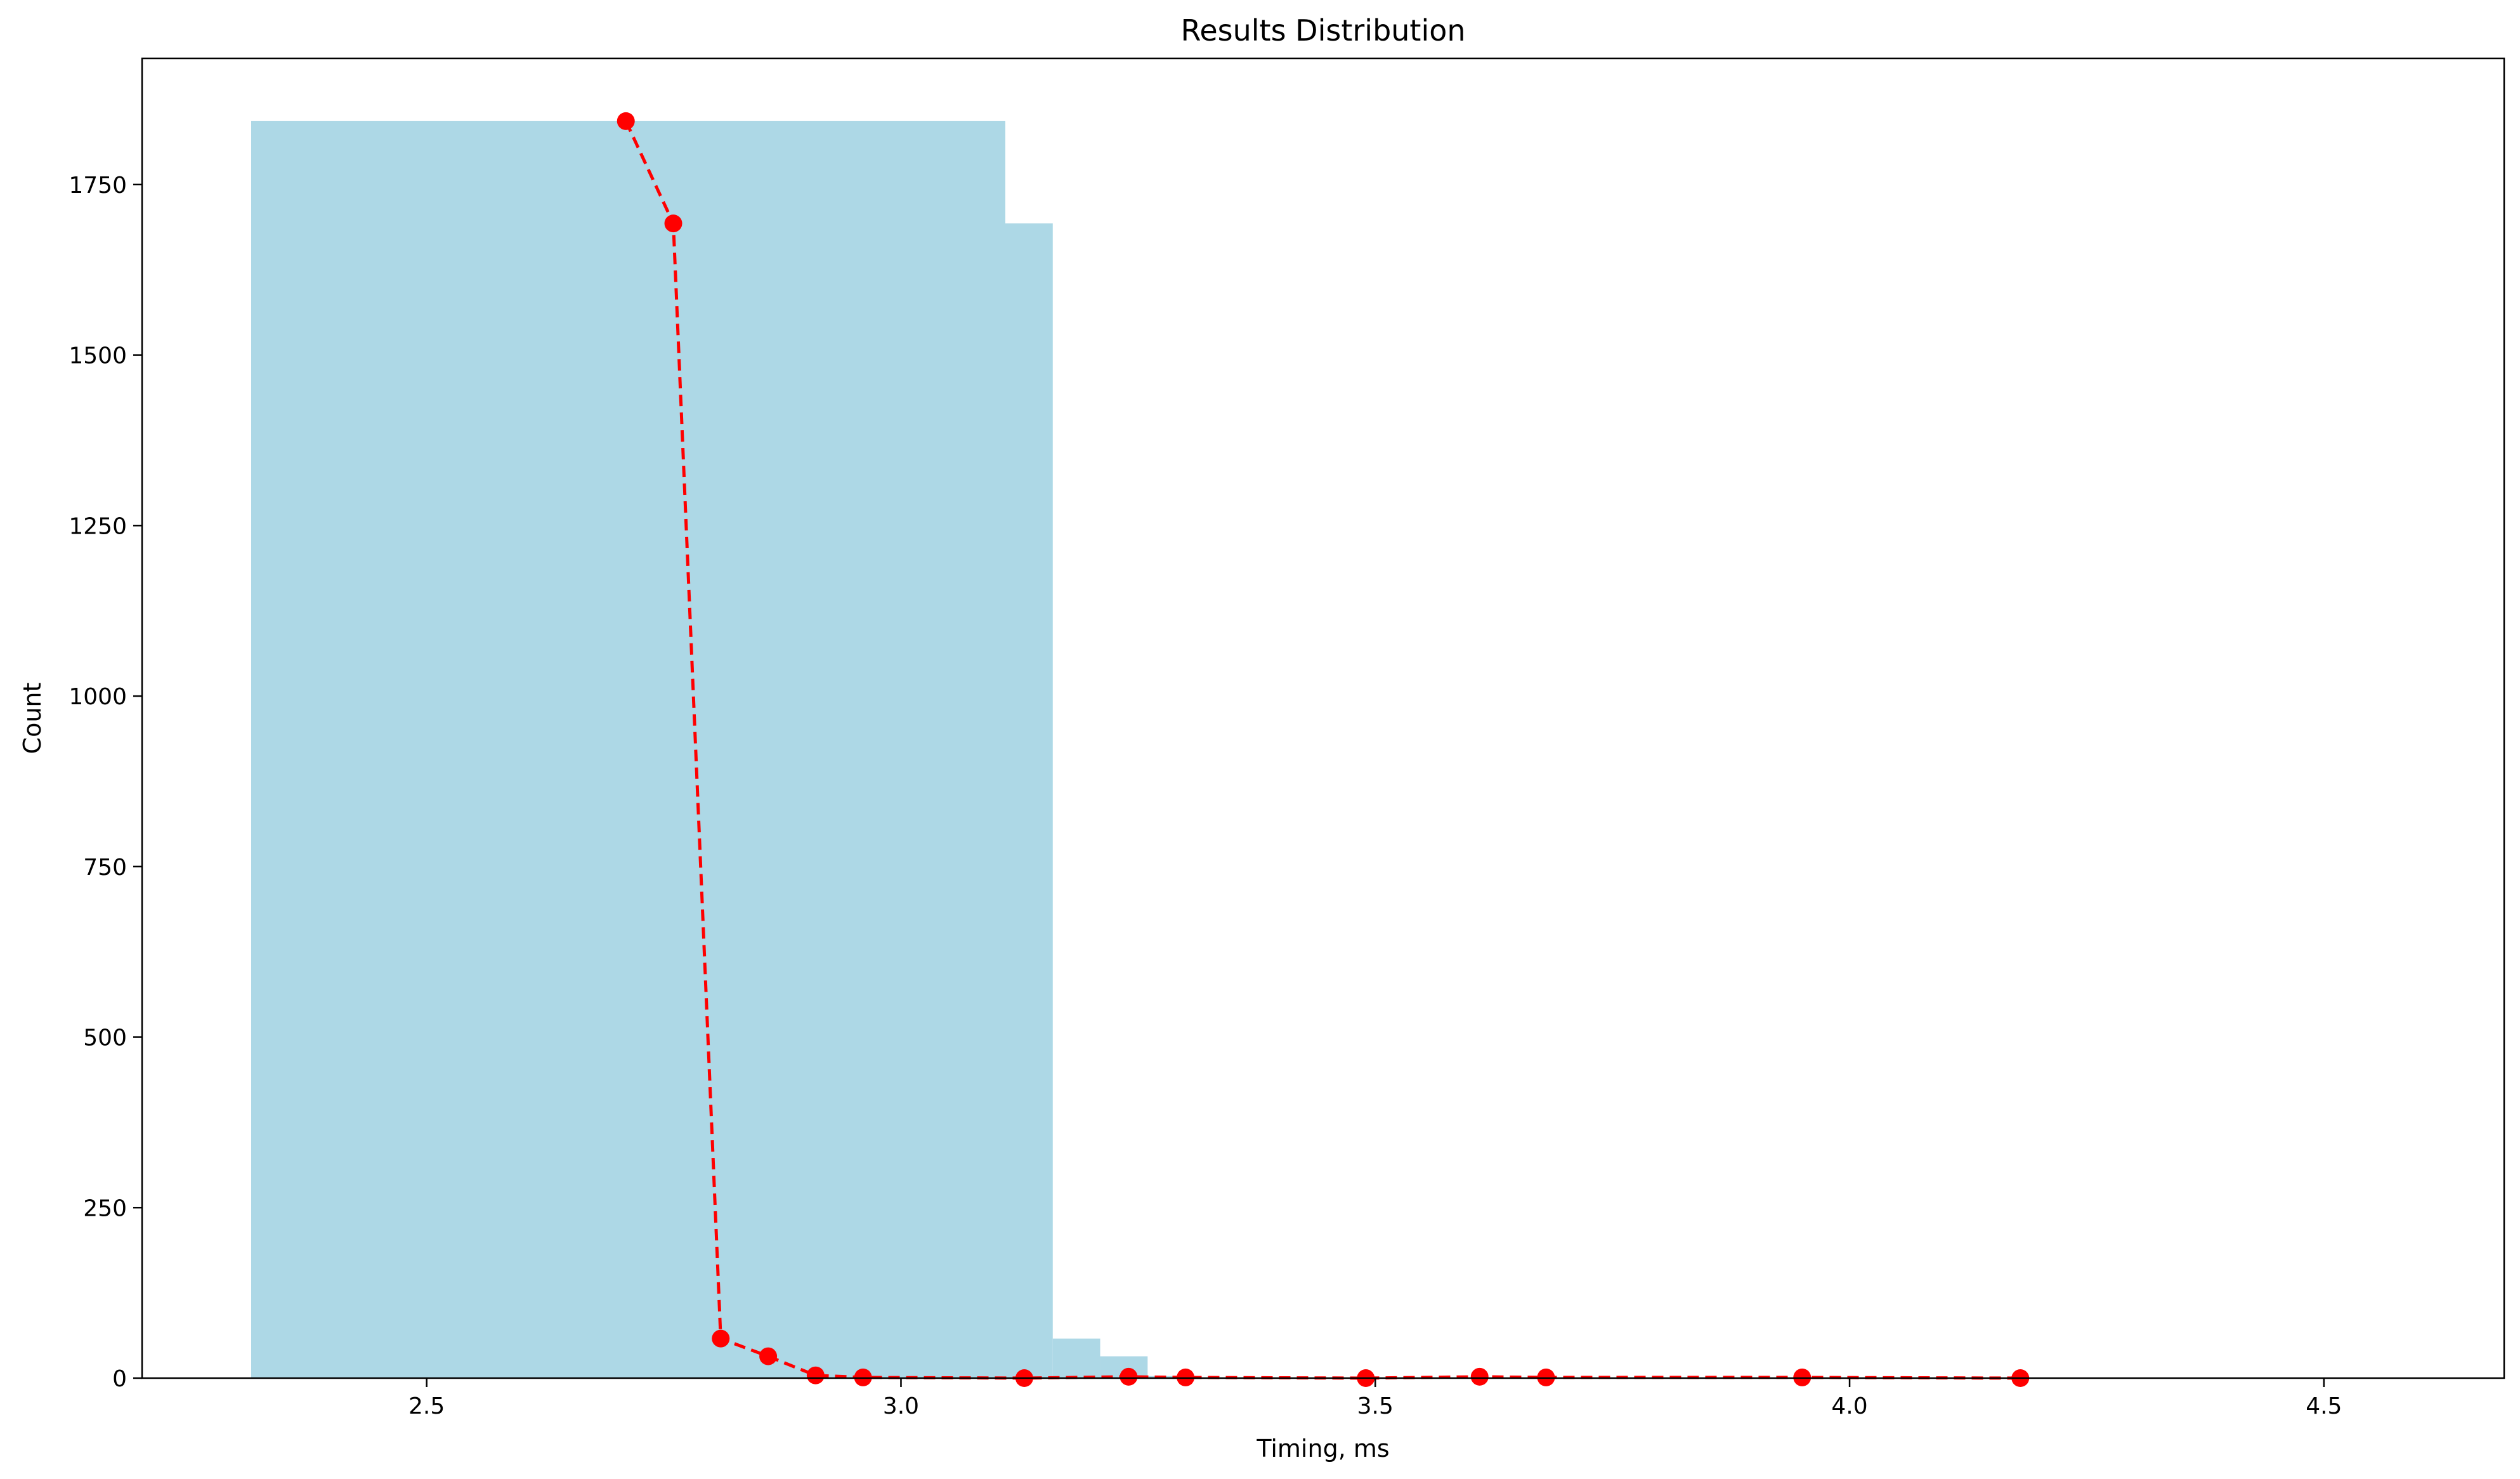  Describe the element at coordinates (32, 718) in the screenshot. I see `y-axis-label: Count` at that location.